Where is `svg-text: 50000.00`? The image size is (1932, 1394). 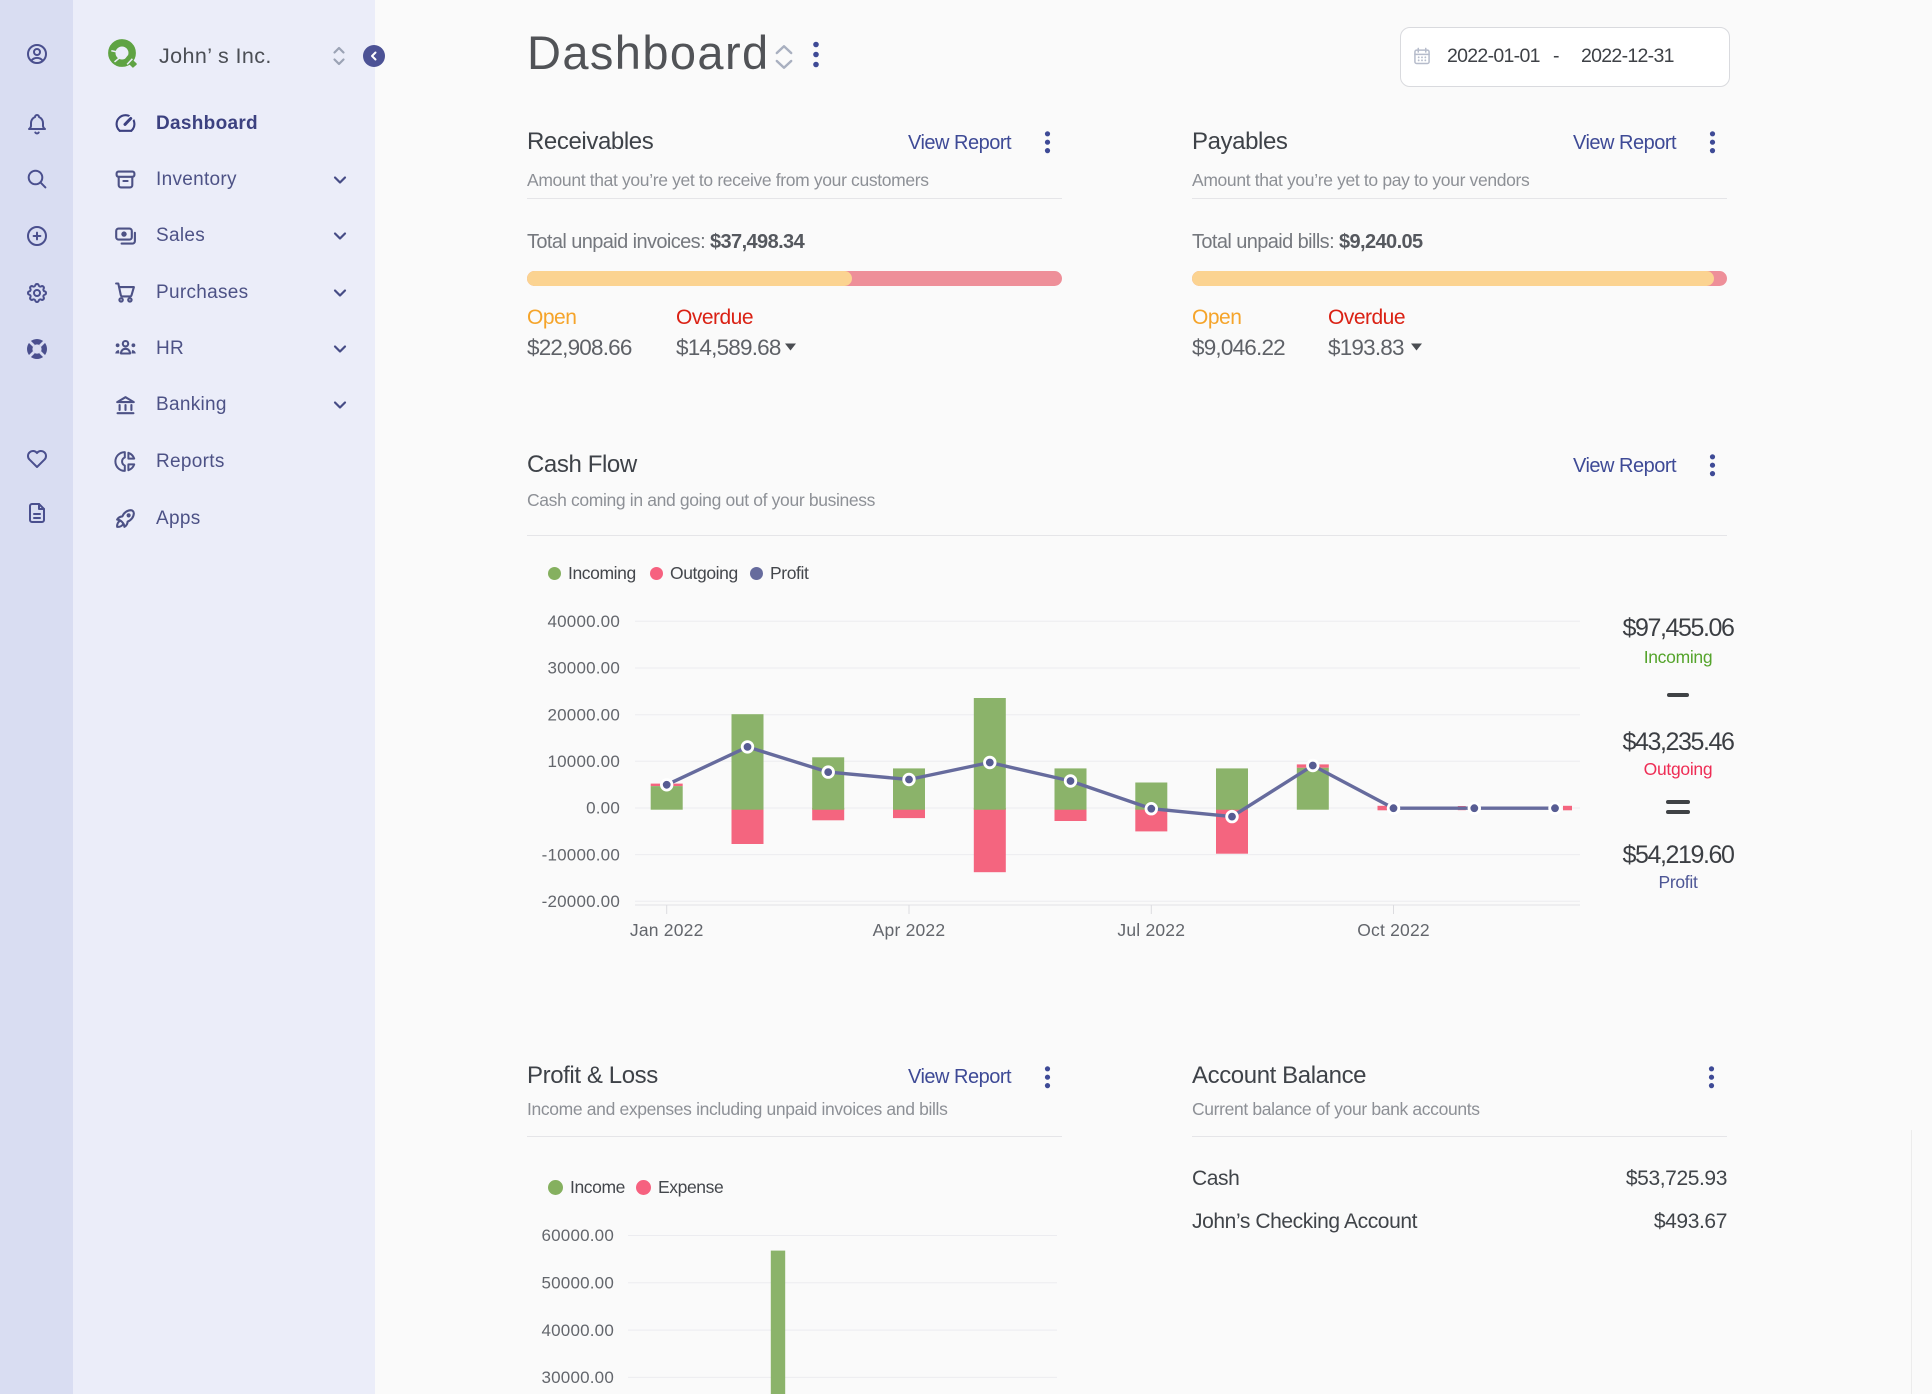 svg-text: 50000.00 is located at coordinates (577, 1283).